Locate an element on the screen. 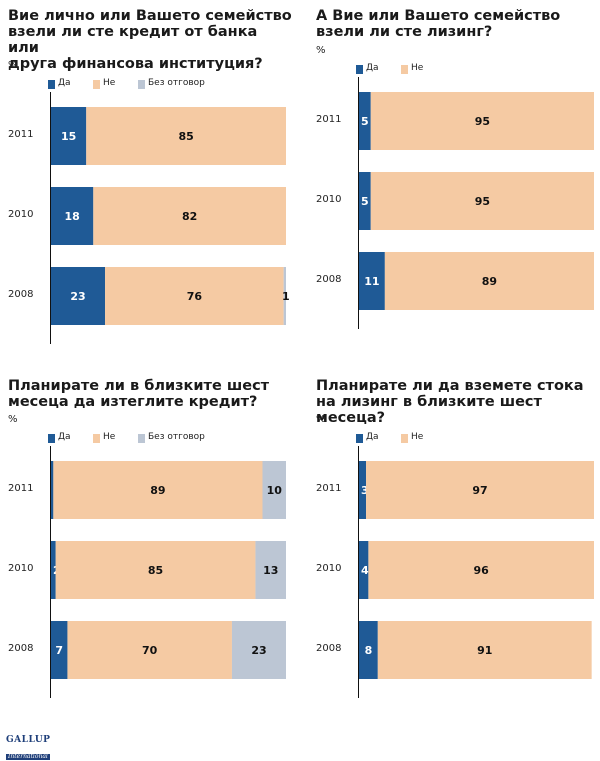 The height and width of the screenshot is (761, 600). data-label: 15 is located at coordinates (68, 136).